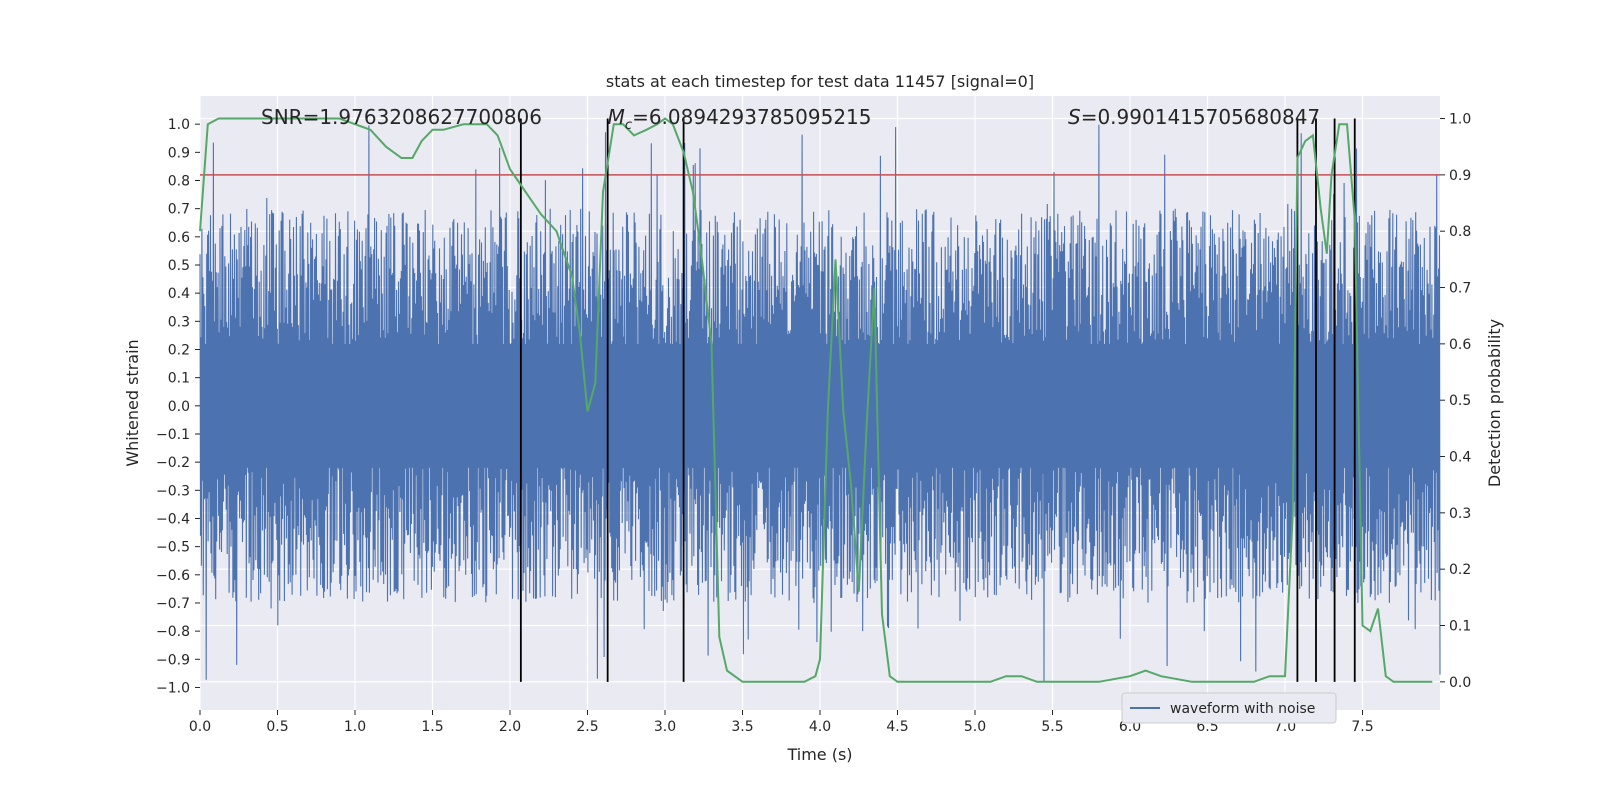 The width and height of the screenshot is (1600, 800). What do you see at coordinates (179, 379) in the screenshot?
I see `y-left-tick-label: 0.1` at bounding box center [179, 379].